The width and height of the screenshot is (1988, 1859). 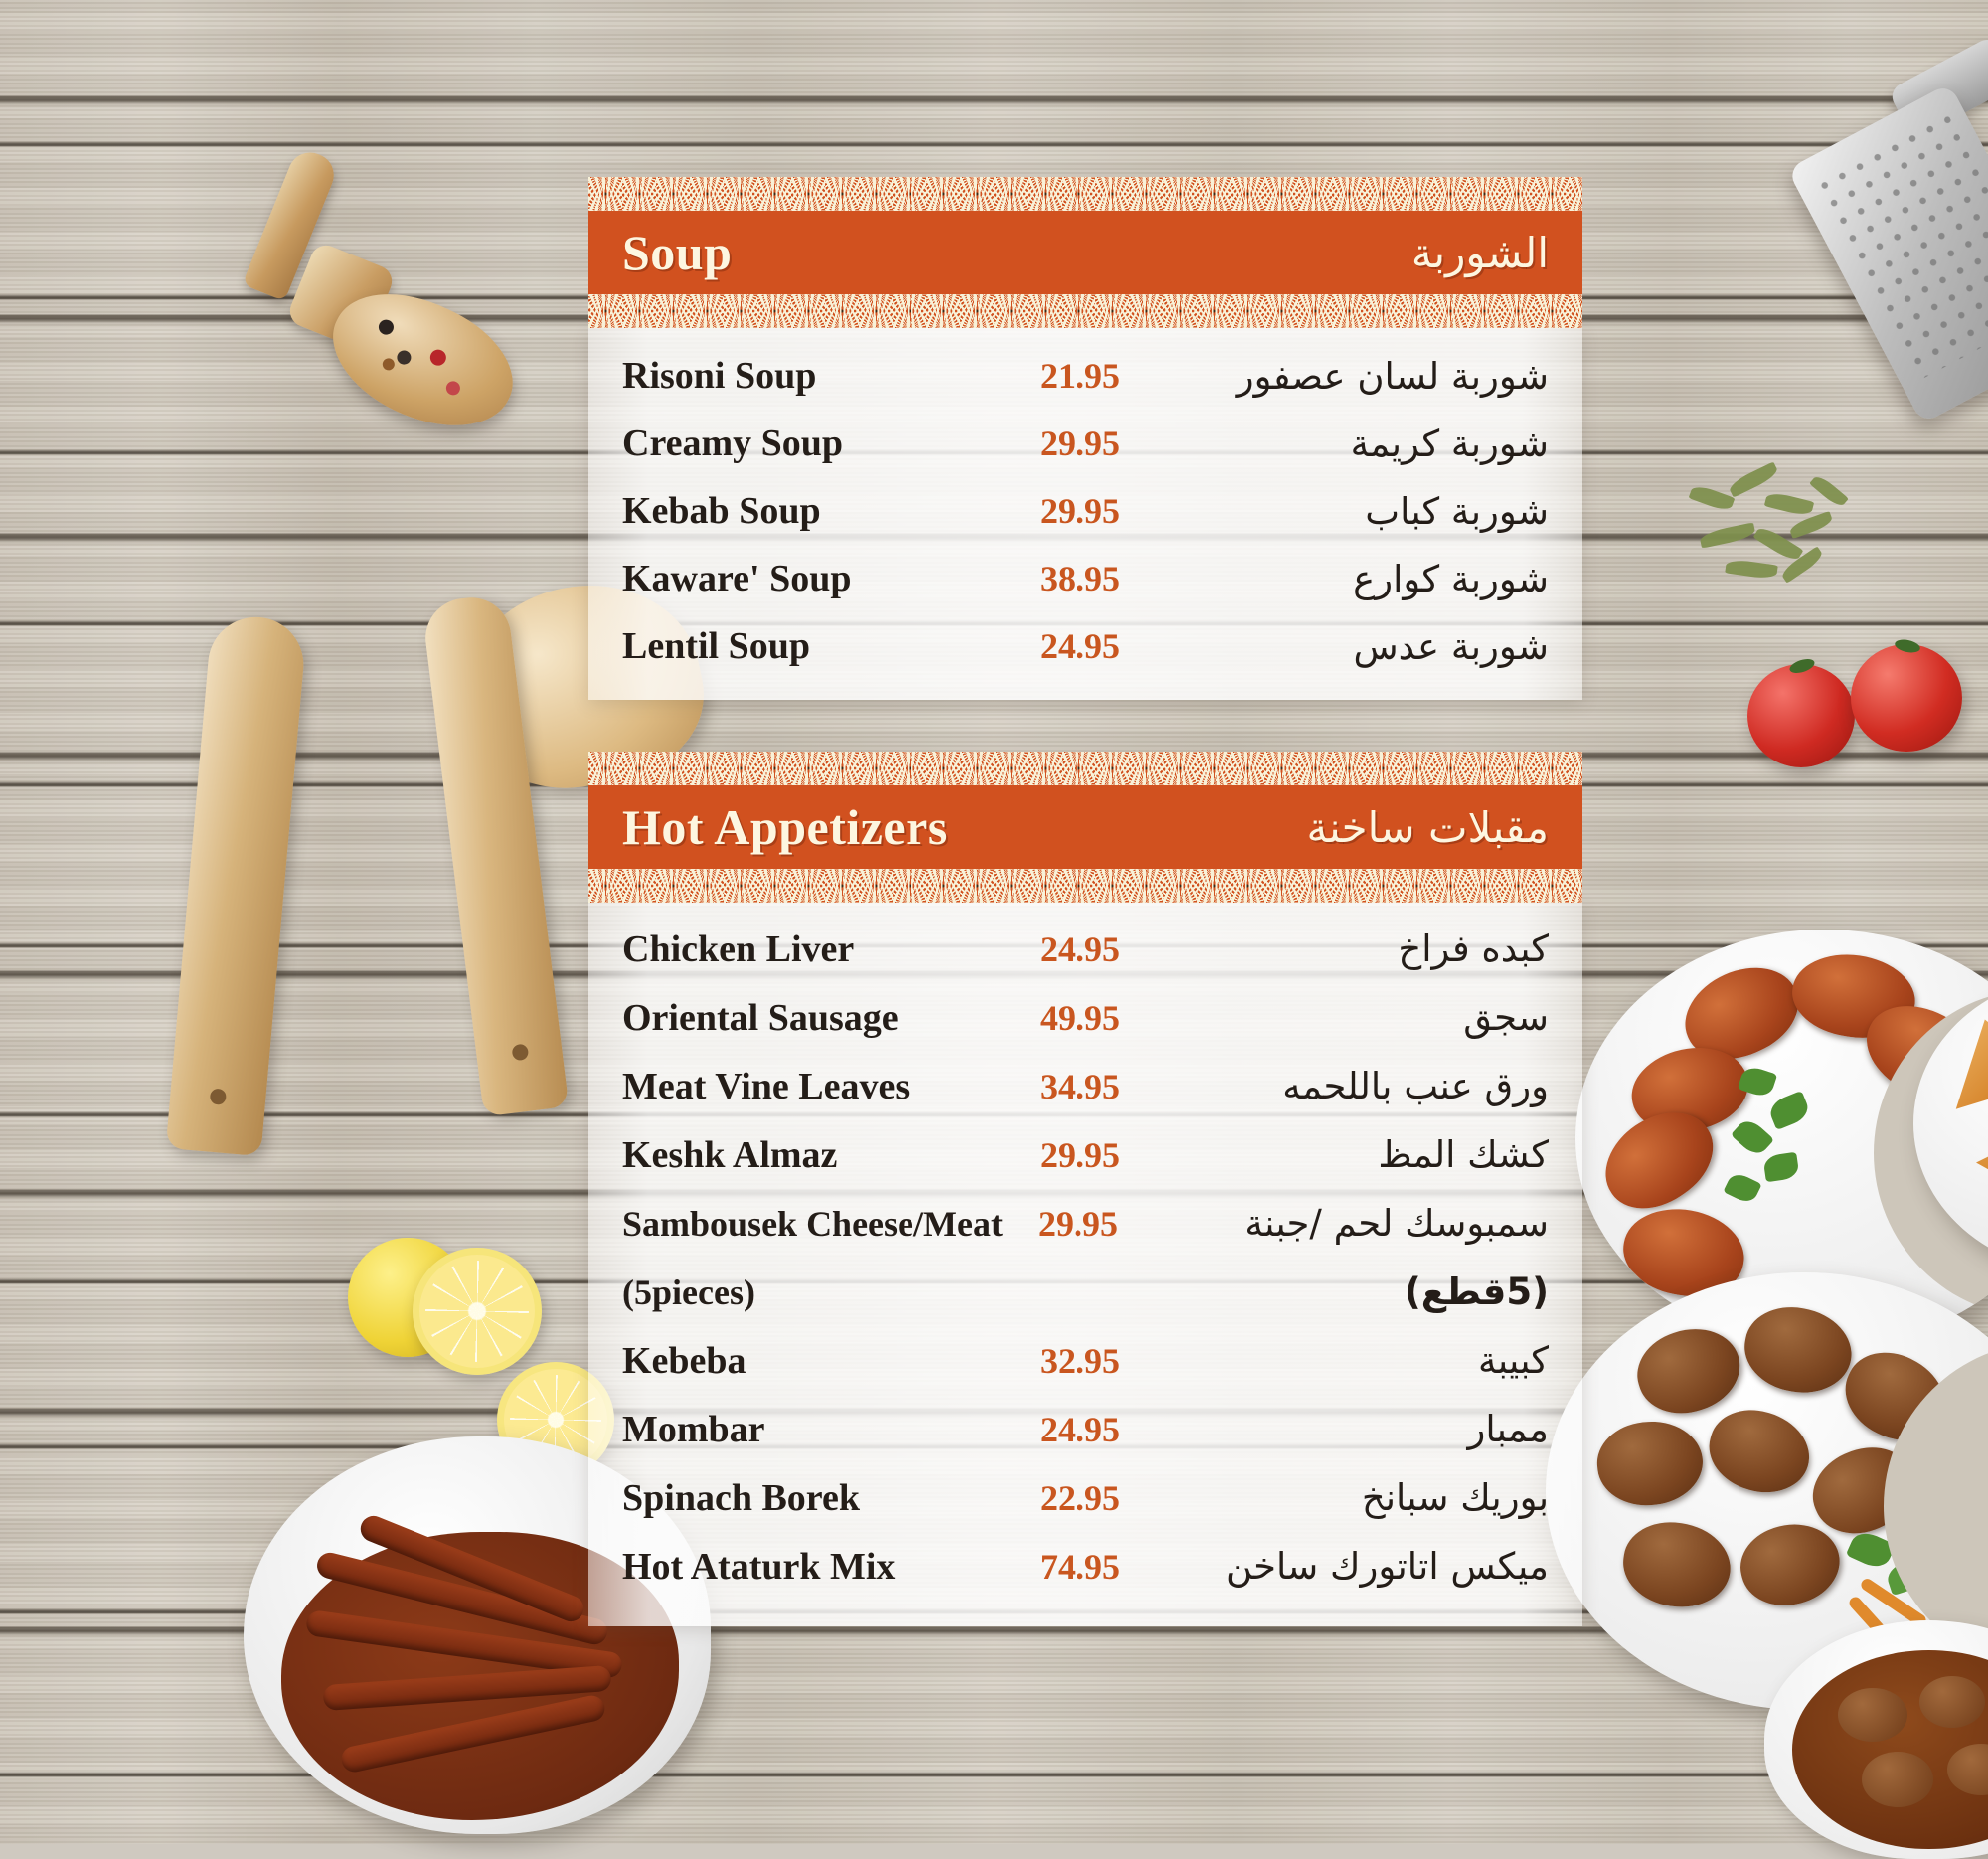 I want to click on section-header-hot-appetizers: Hot Appetizers مقبلات ساخنة, so click(x=1085, y=827).